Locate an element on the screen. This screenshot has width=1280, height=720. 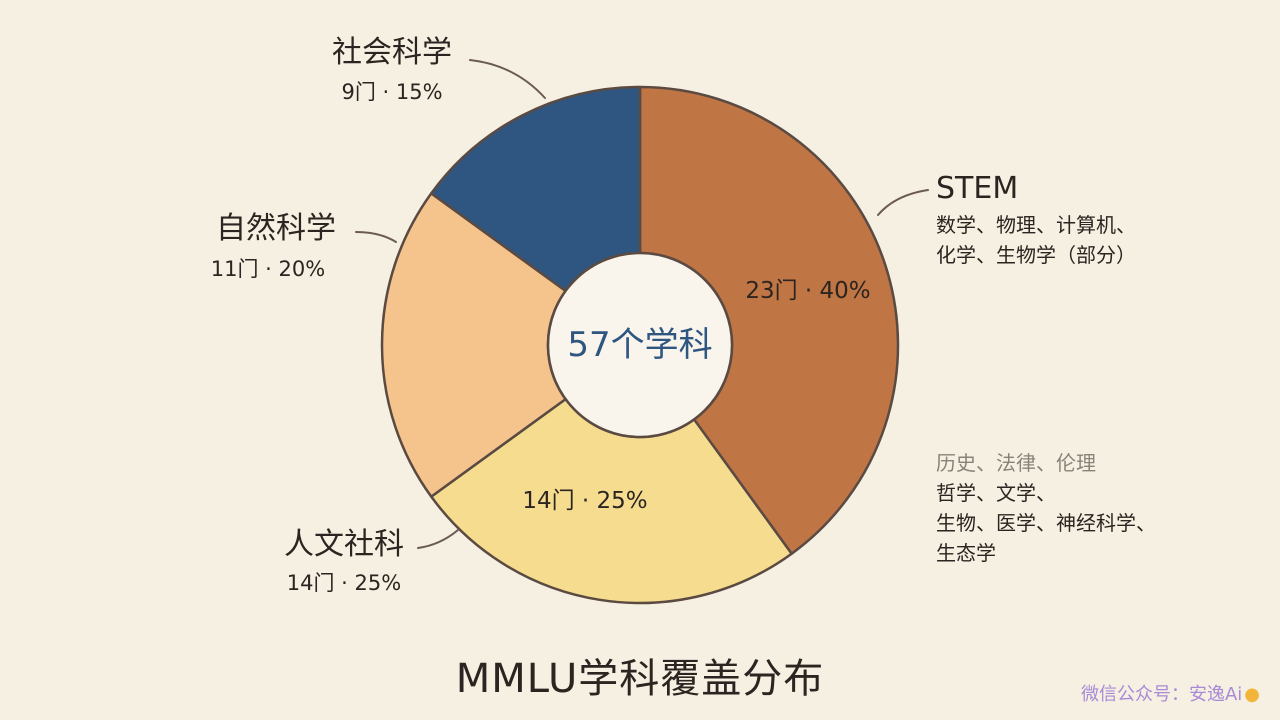
legend-stem-desc-2: 化学、生物学（部分） is located at coordinates (1036, 255).